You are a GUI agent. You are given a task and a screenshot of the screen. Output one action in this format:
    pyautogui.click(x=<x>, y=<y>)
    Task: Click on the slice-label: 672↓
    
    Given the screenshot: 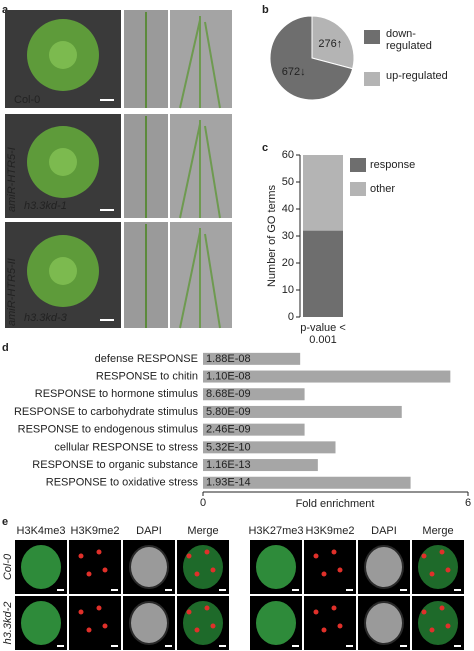 What is the action you would take?
    pyautogui.click(x=294, y=72)
    